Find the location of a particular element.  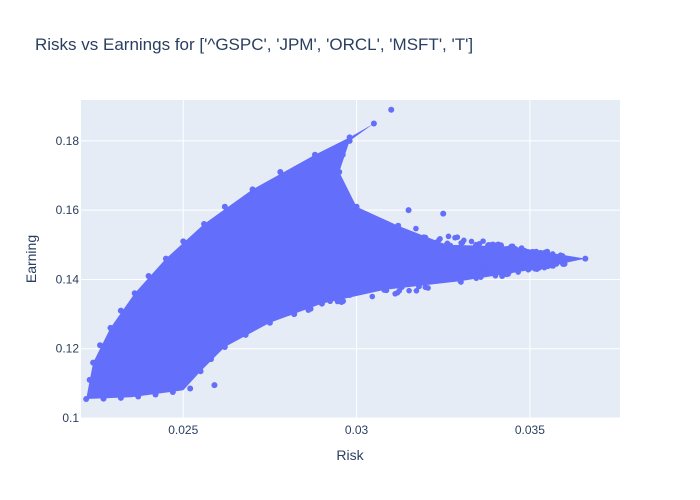

x-tick-label: 0.035 is located at coordinates (530, 430).